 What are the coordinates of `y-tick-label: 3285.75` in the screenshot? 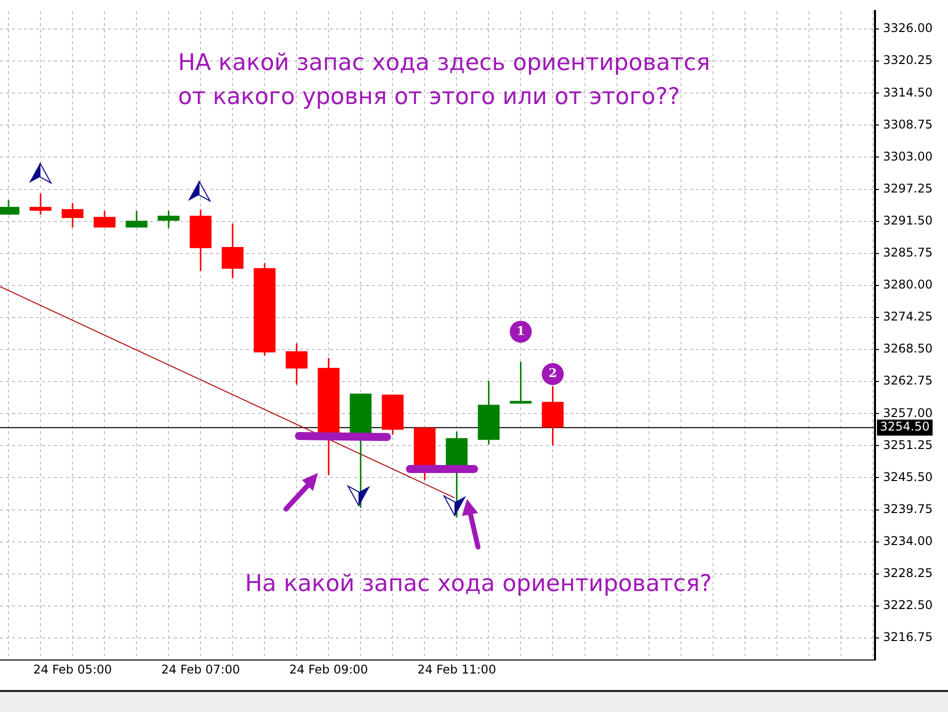 It's located at (908, 253).